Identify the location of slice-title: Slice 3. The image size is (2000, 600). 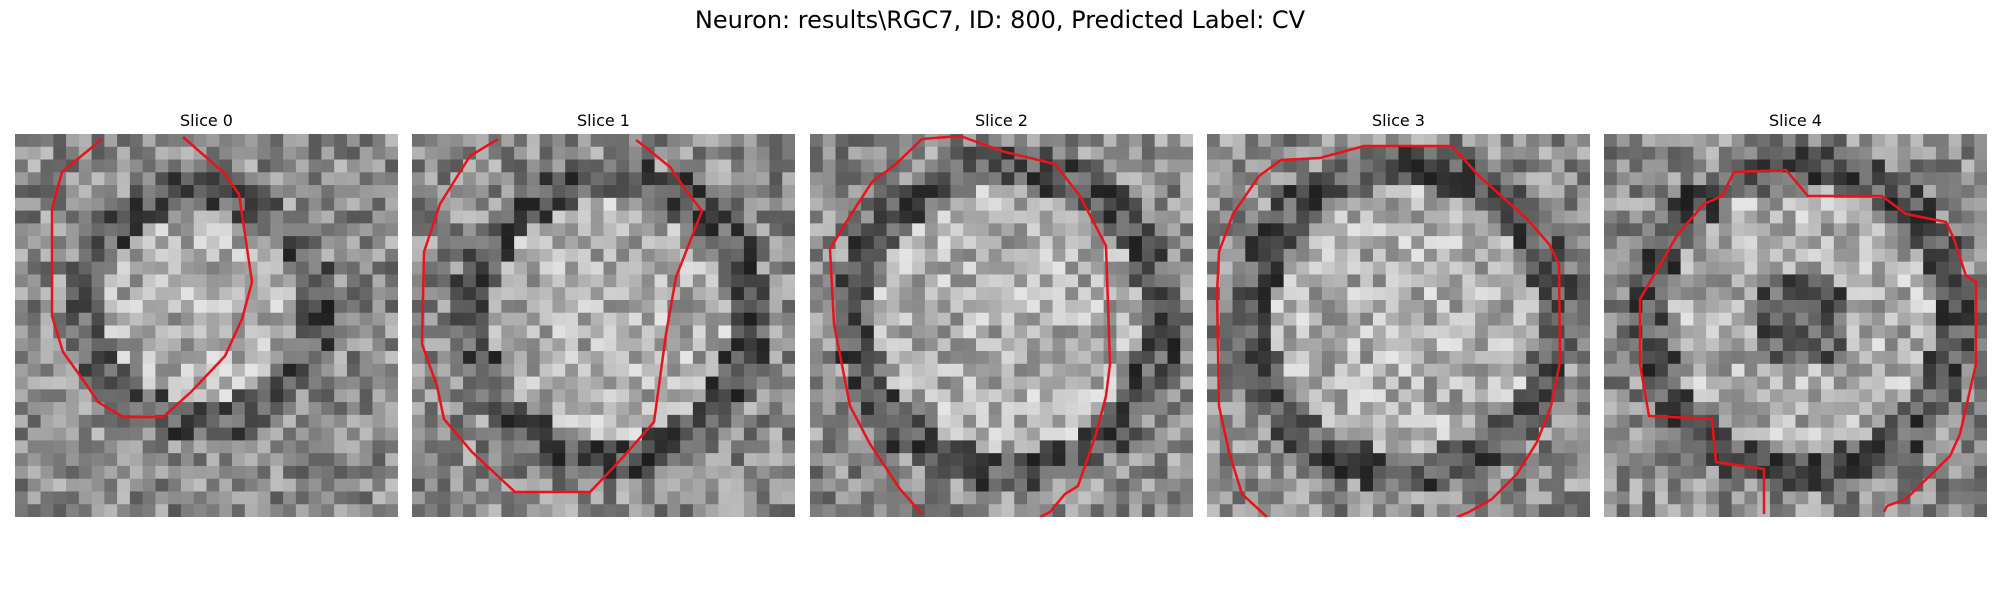
(1398, 120).